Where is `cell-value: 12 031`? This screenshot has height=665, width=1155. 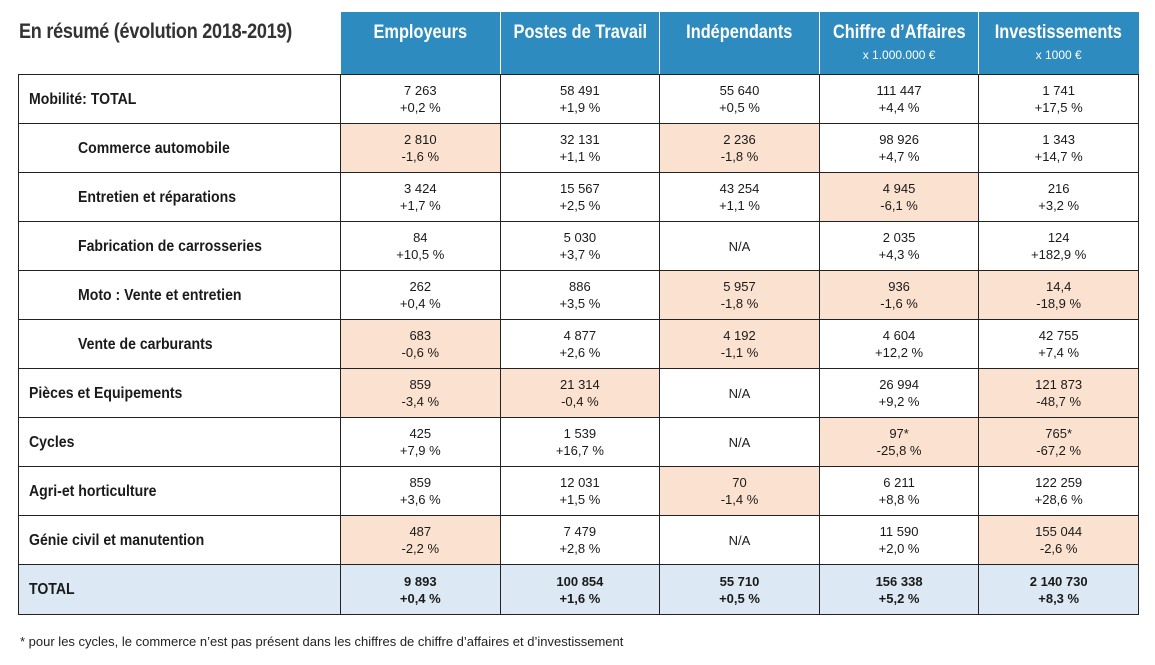
cell-value: 12 031 is located at coordinates (580, 482).